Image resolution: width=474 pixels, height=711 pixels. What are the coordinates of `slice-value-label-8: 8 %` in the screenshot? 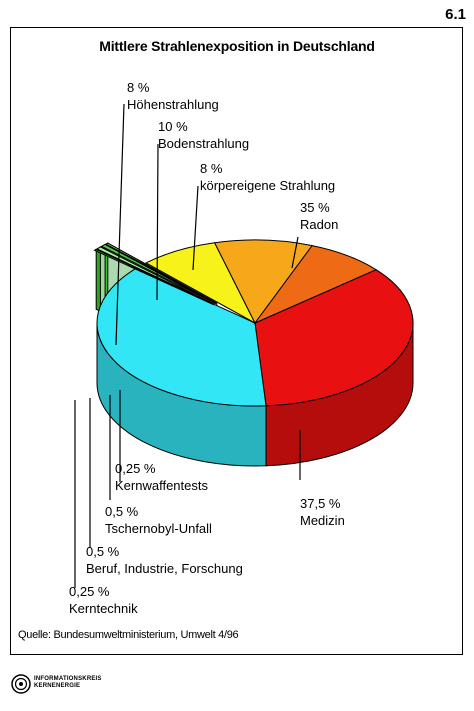 It's located at (211, 168).